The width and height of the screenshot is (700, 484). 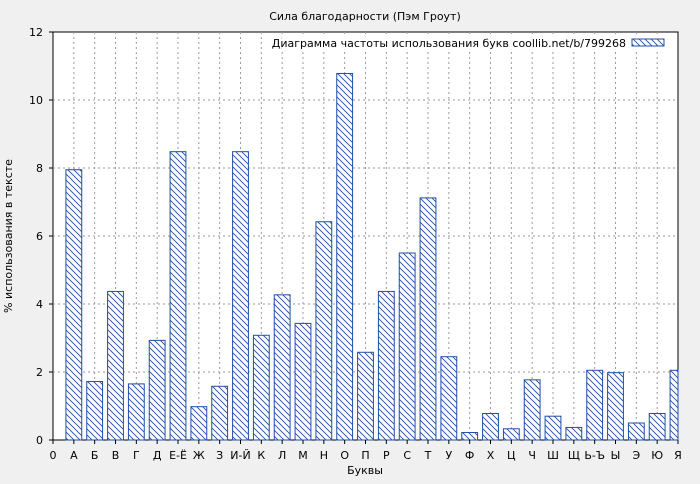 What do you see at coordinates (615, 406) in the screenshot?
I see `bar-Ы` at bounding box center [615, 406].